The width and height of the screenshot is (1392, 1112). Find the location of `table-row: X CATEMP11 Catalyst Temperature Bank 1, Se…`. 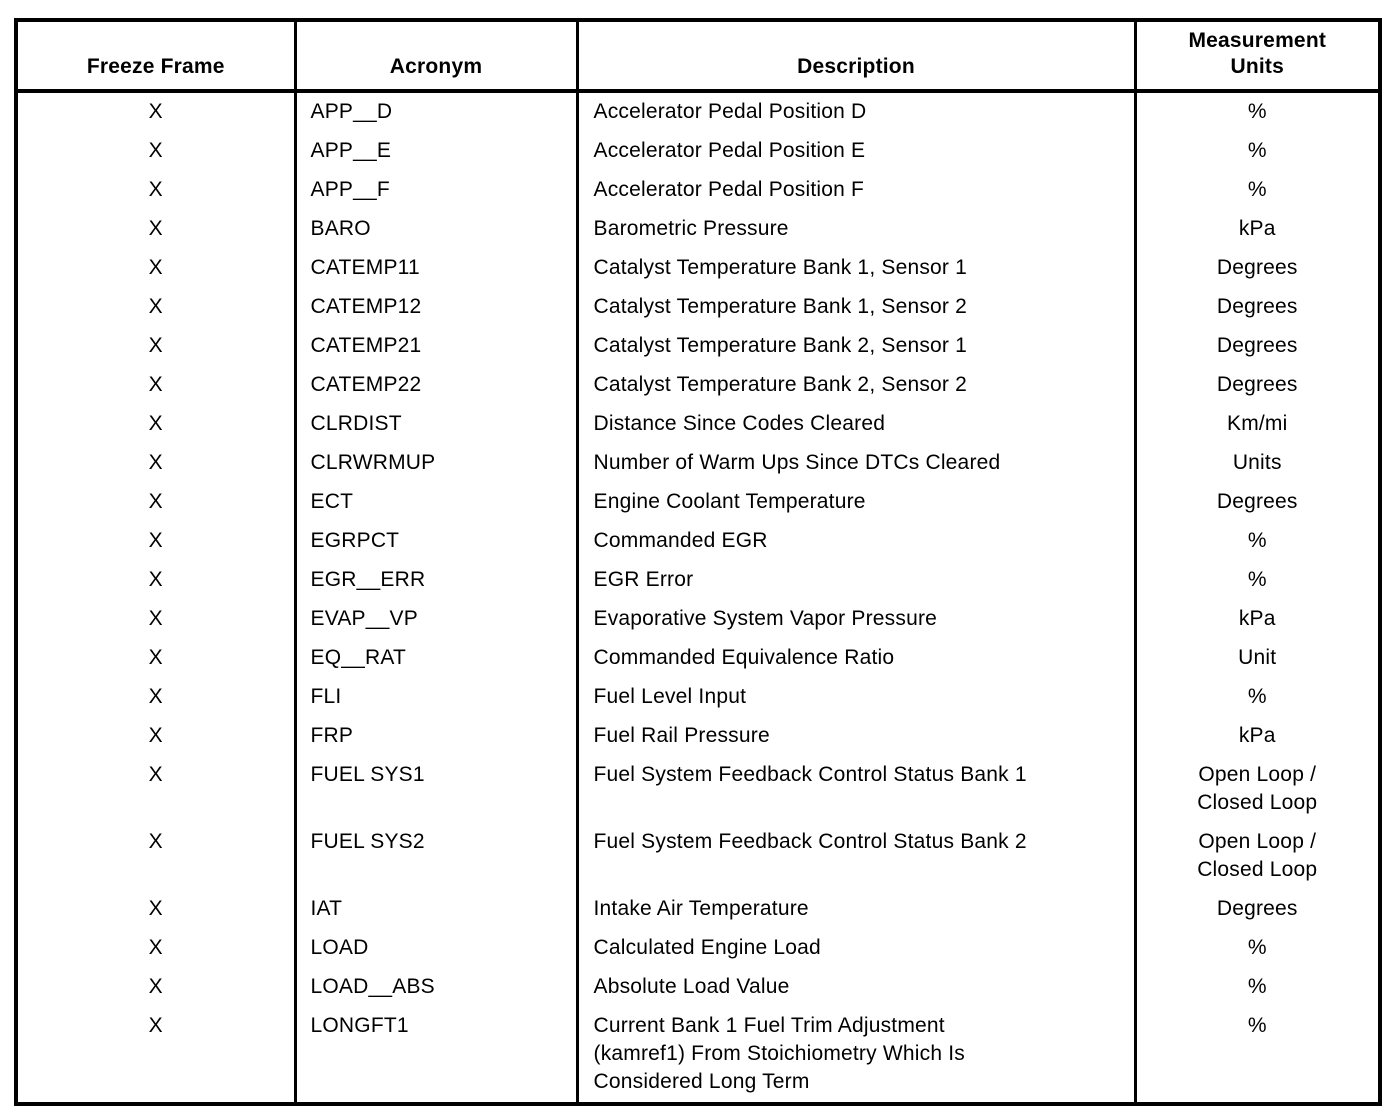

table-row: X CATEMP11 Catalyst Temperature Bank 1, Se… is located at coordinates (698, 268).